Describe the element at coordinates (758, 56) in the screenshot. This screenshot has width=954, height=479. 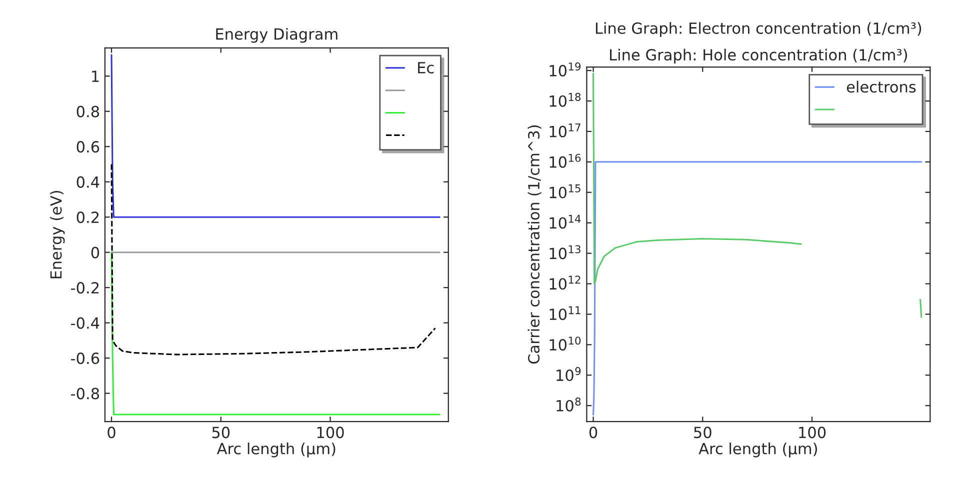
I see `chart-subtitle: Line Graph: Hole concentration (1/cm³)` at that location.